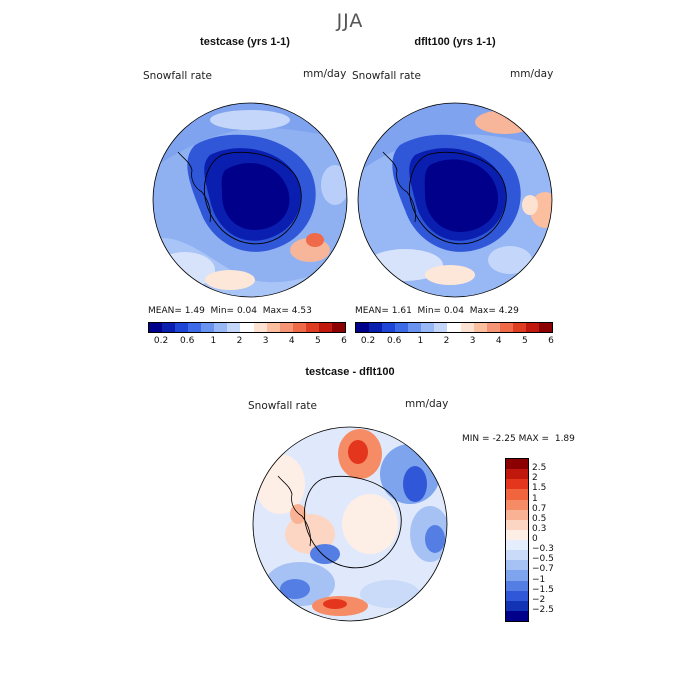  What do you see at coordinates (455, 200) in the screenshot?
I see `right-polar-map` at bounding box center [455, 200].